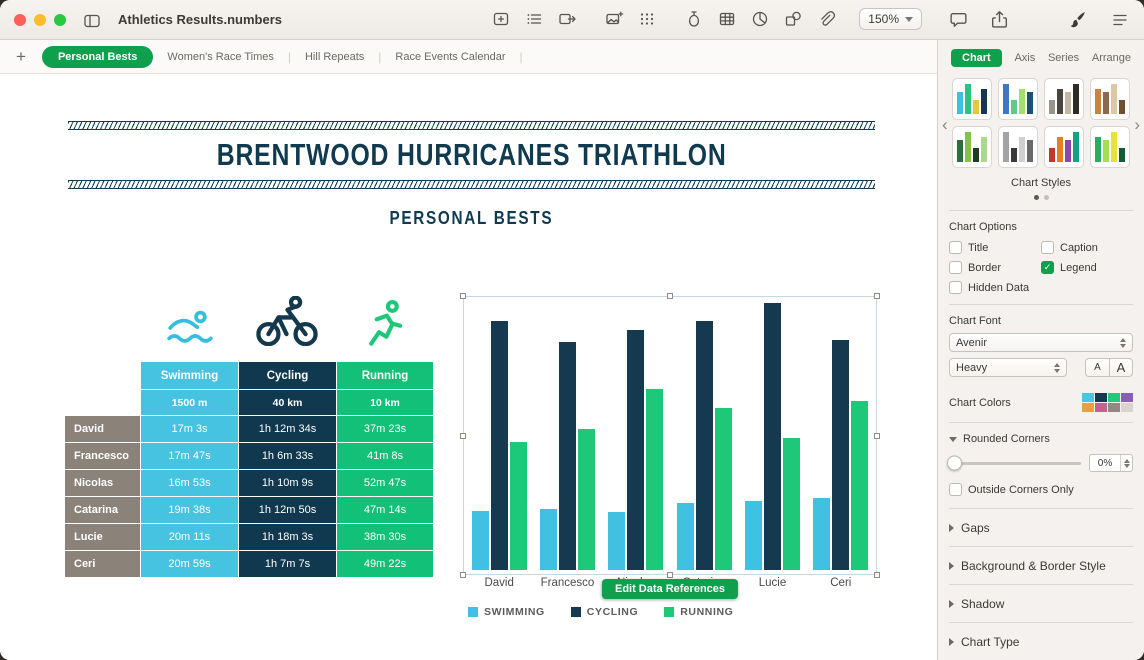  Describe the element at coordinates (385, 510) in the screenshot. I see `cell-catarina-running: 47m 14s` at that location.